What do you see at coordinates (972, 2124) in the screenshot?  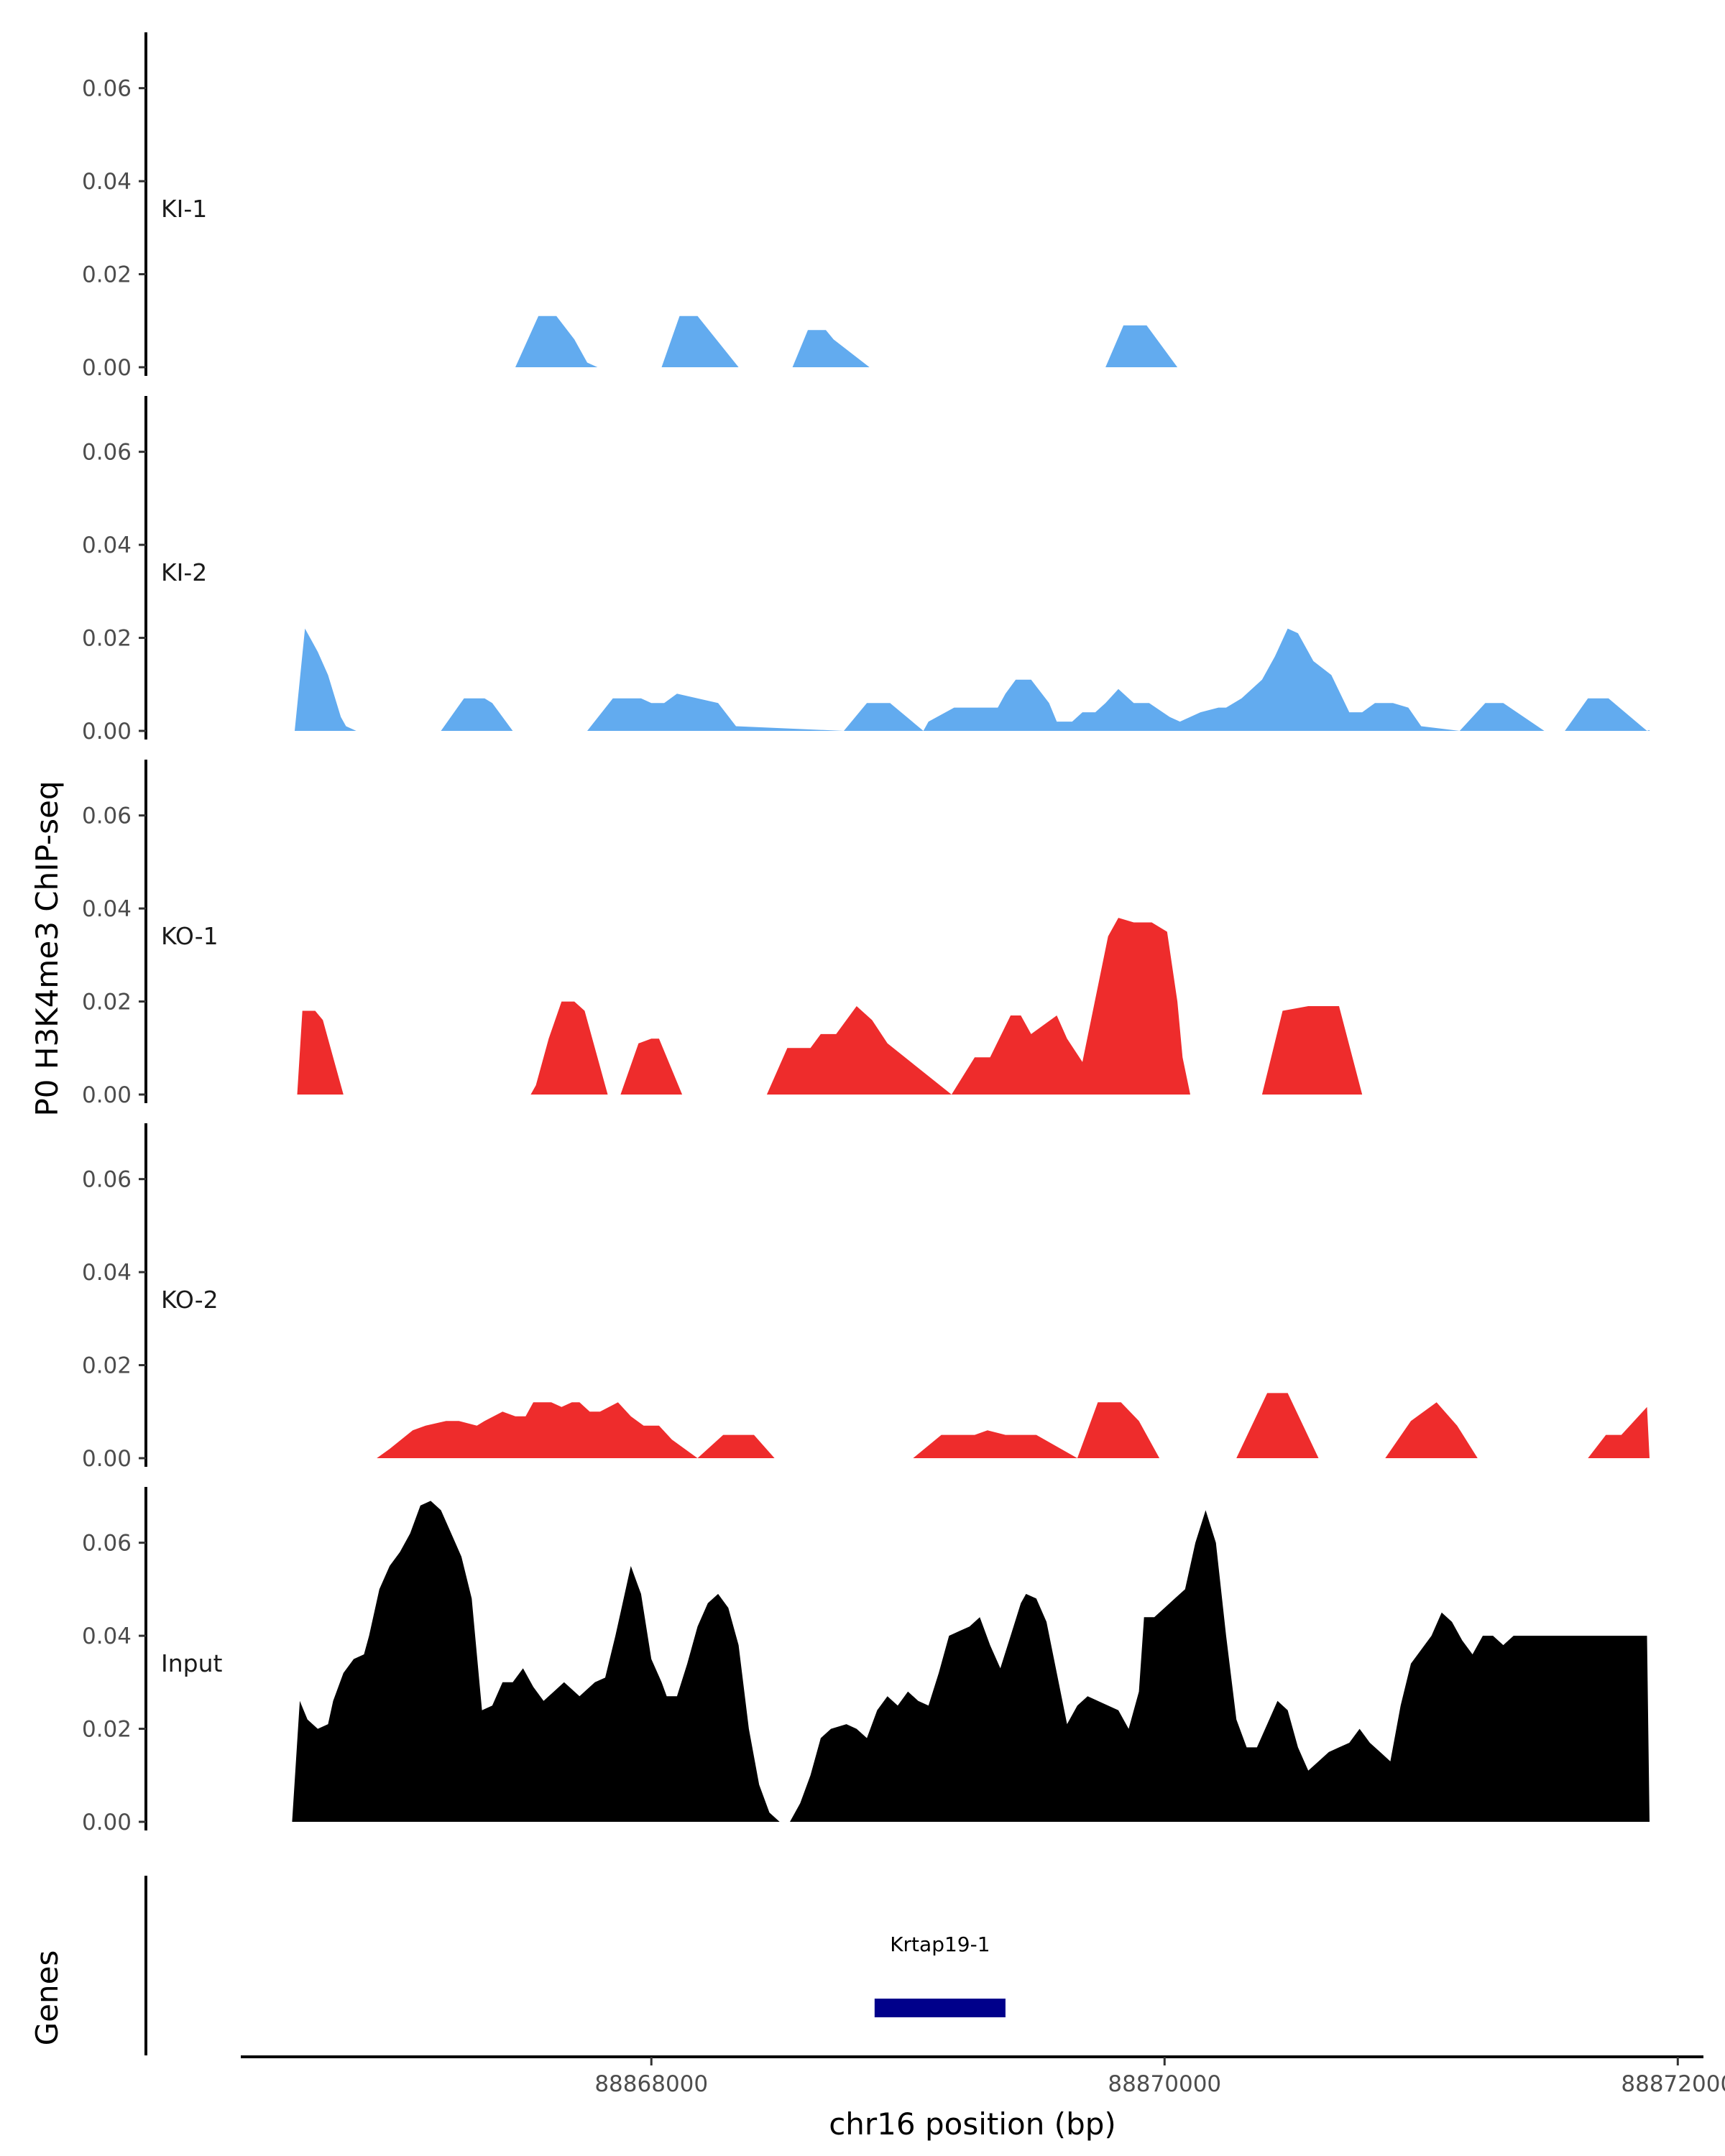 I see `x-axis-title: chr16 position (bp)` at bounding box center [972, 2124].